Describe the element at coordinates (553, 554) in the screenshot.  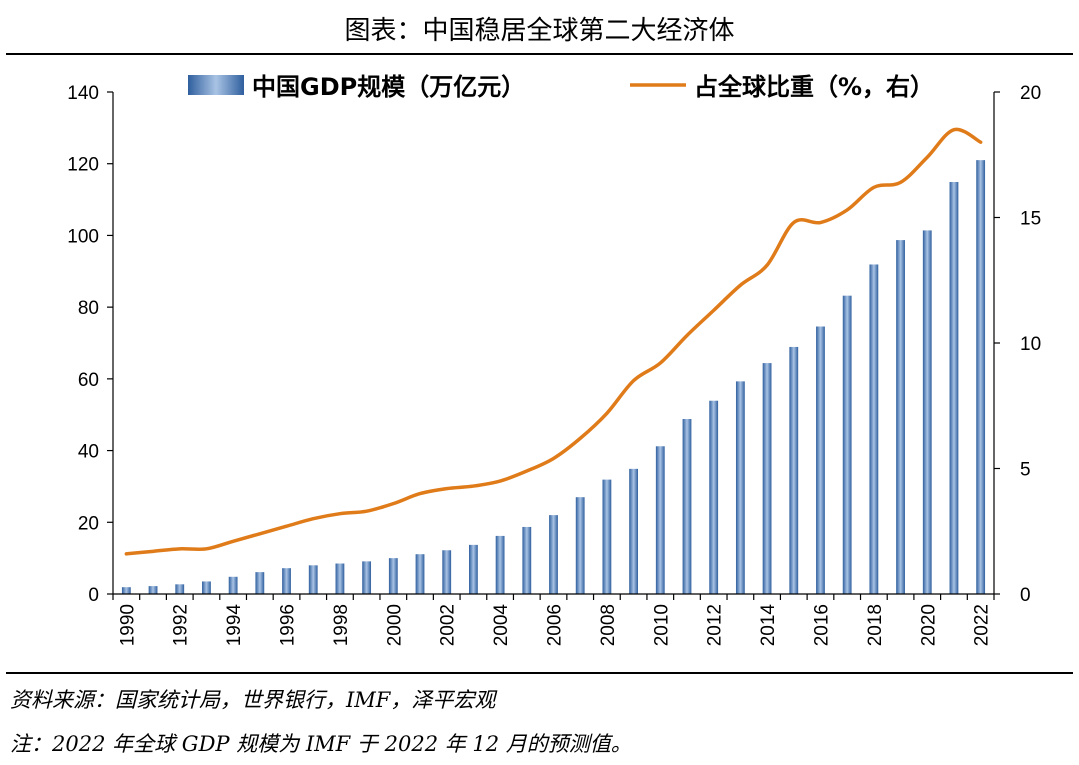
I see `bar-2006` at that location.